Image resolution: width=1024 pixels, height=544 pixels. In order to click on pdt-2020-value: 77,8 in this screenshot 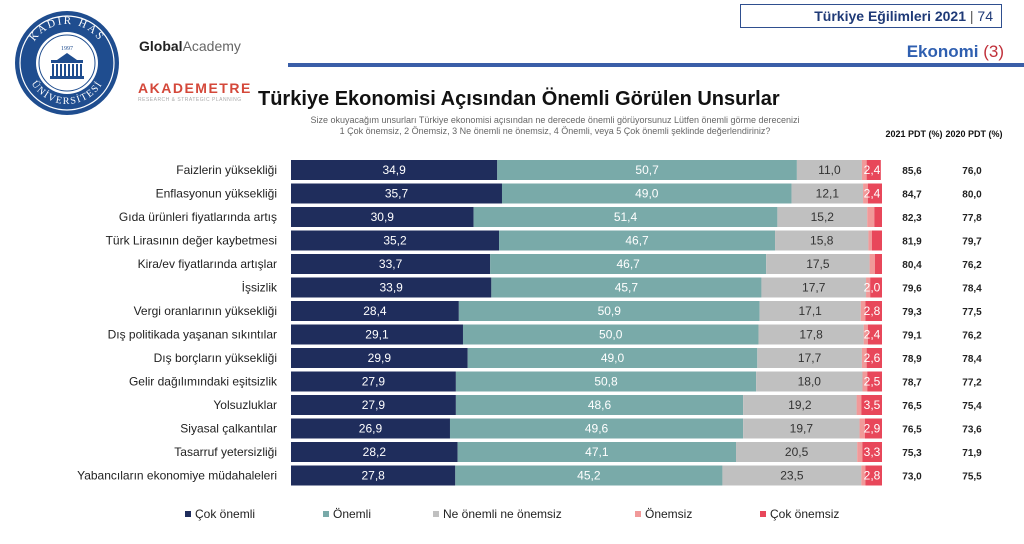, I will do `click(972, 218)`.